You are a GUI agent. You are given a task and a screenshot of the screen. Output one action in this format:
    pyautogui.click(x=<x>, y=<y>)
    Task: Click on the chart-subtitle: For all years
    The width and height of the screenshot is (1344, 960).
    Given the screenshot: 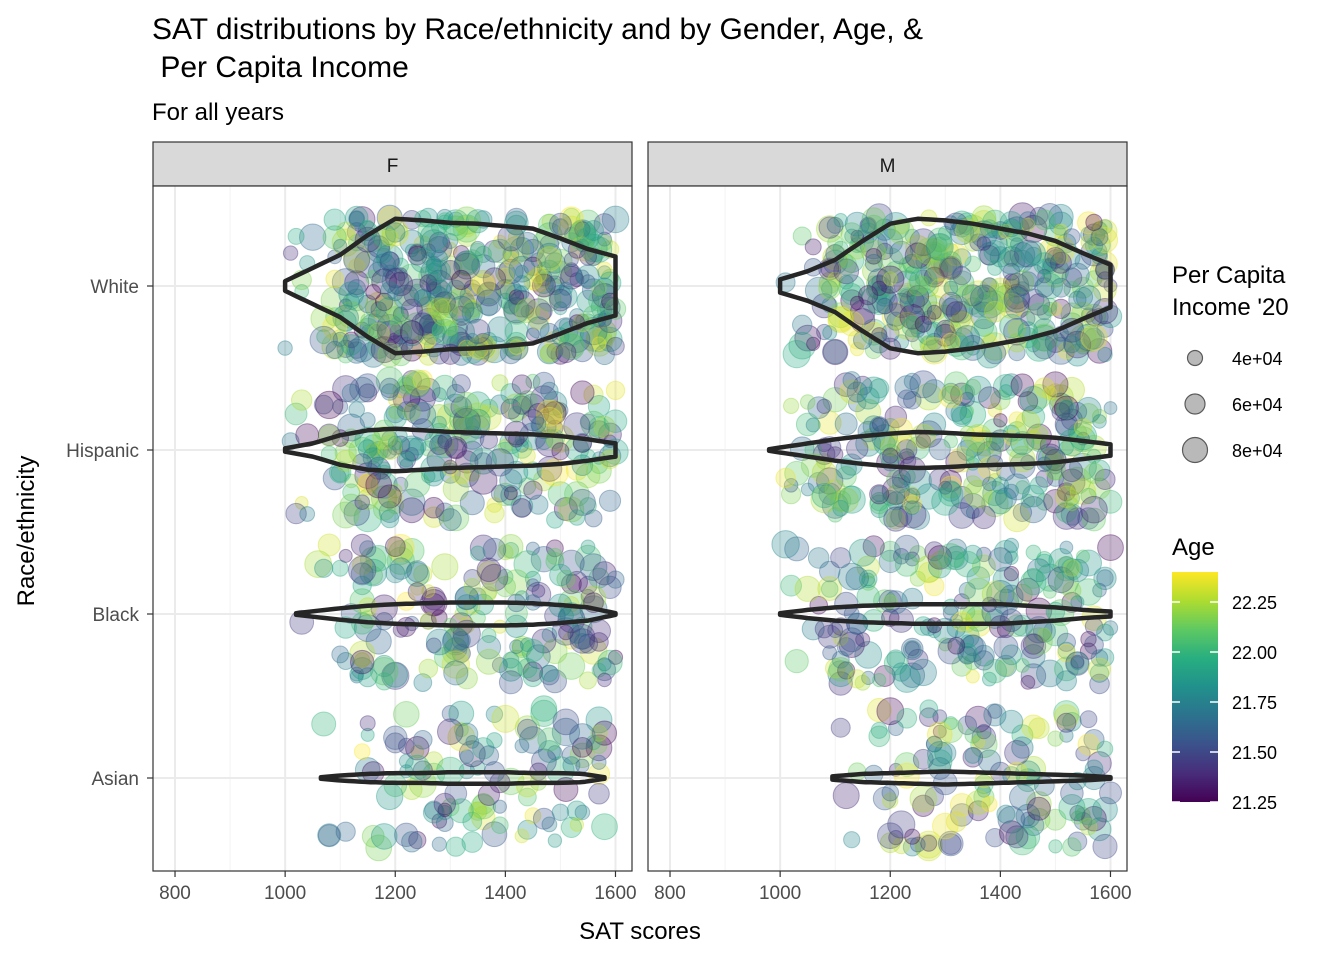 What is the action you would take?
    pyautogui.click(x=218, y=112)
    